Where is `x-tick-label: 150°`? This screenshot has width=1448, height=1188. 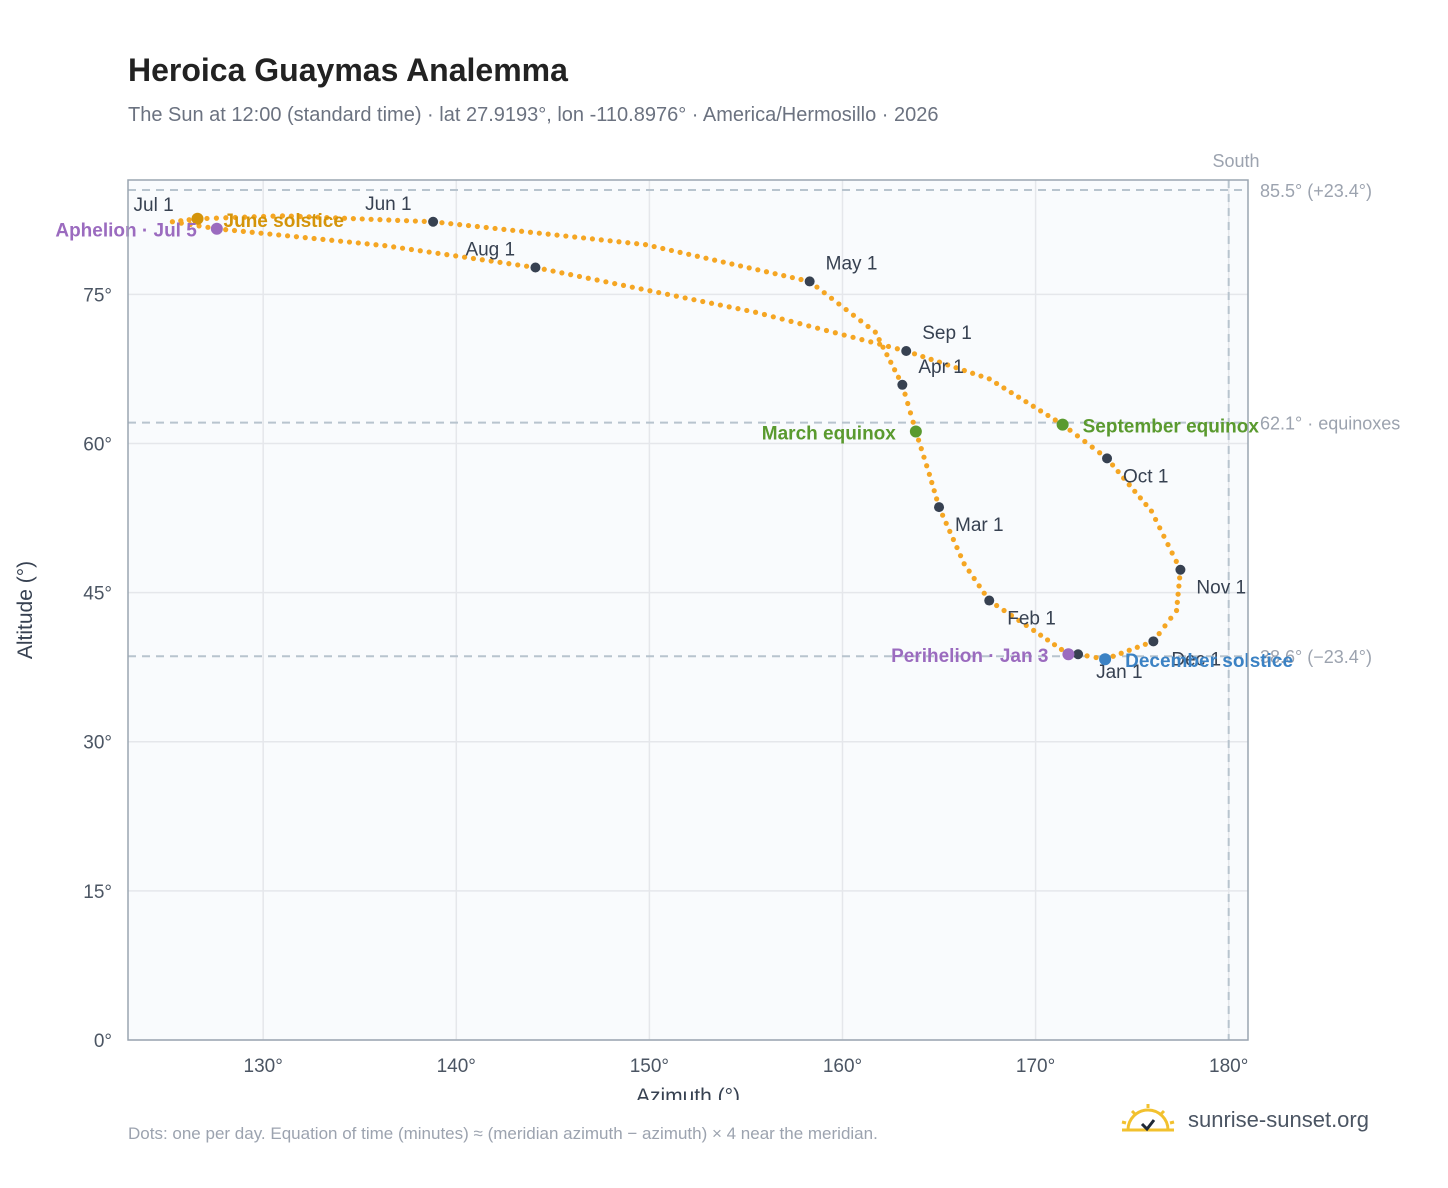 x-tick-label: 150° is located at coordinates (649, 1066).